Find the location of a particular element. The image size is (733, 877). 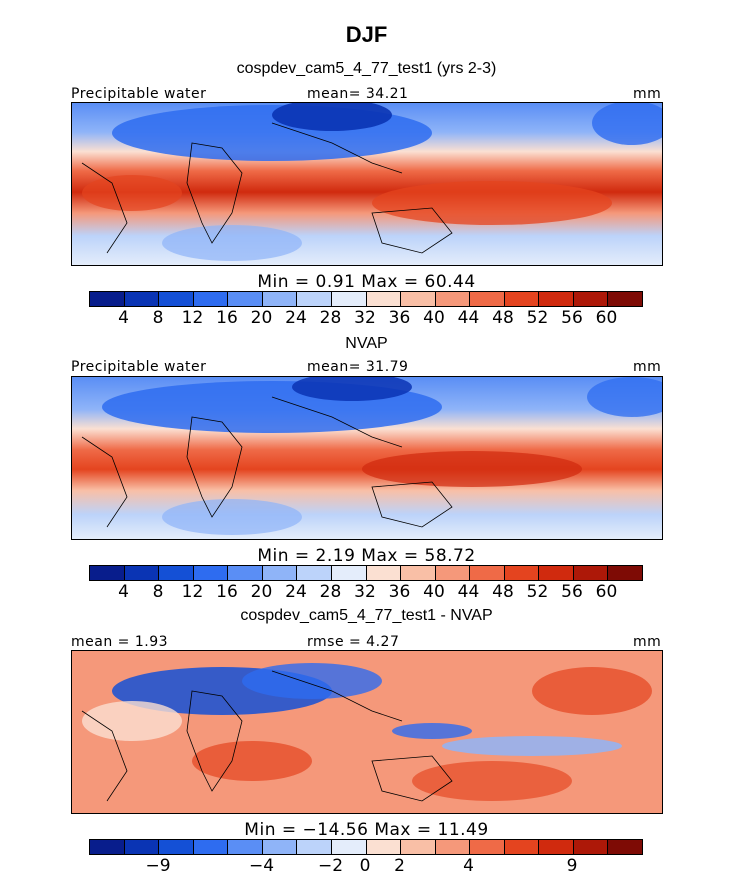

panel2-colorbar is located at coordinates (366, 573).